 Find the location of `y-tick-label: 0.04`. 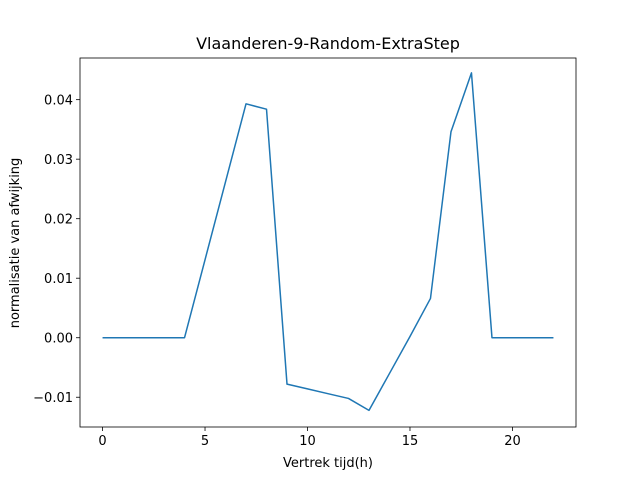

y-tick-label: 0.04 is located at coordinates (58, 101).